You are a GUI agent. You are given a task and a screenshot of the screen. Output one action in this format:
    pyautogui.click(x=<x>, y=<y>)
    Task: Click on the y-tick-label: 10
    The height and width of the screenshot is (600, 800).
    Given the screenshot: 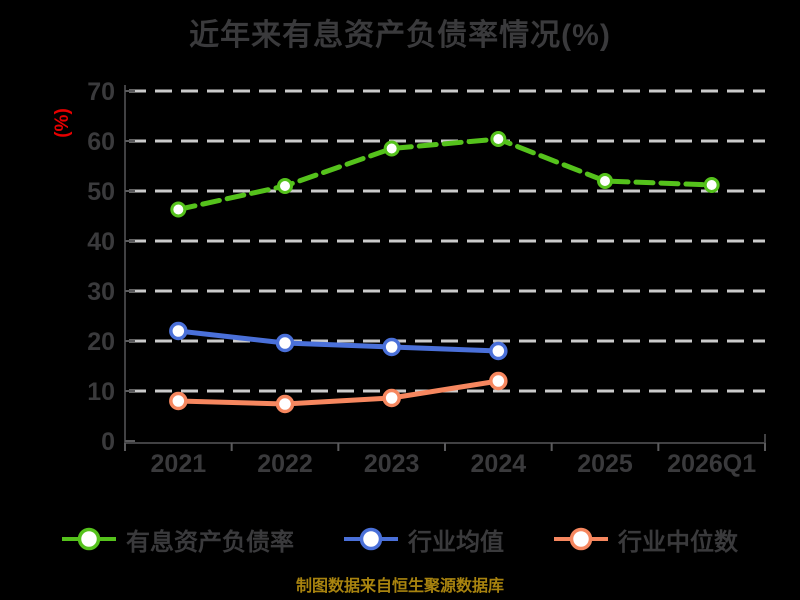 What is the action you would take?
    pyautogui.click(x=101, y=392)
    